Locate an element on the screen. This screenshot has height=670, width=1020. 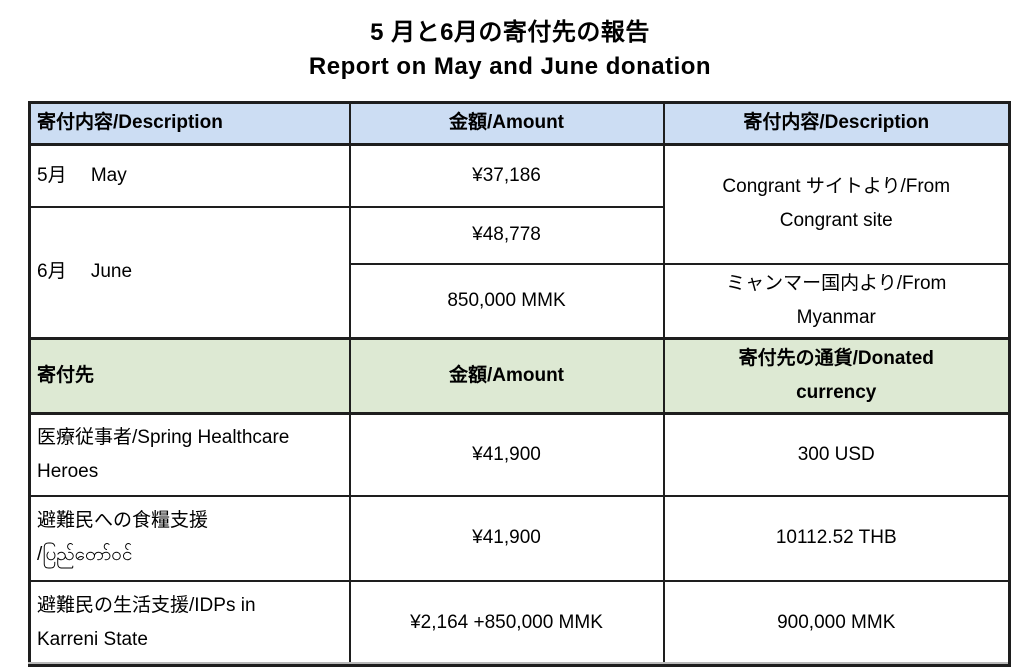
table-row-june-mmk: 850,000 MMK ミャンマー国内より/From Myanmar is located at coordinates (520, 301).